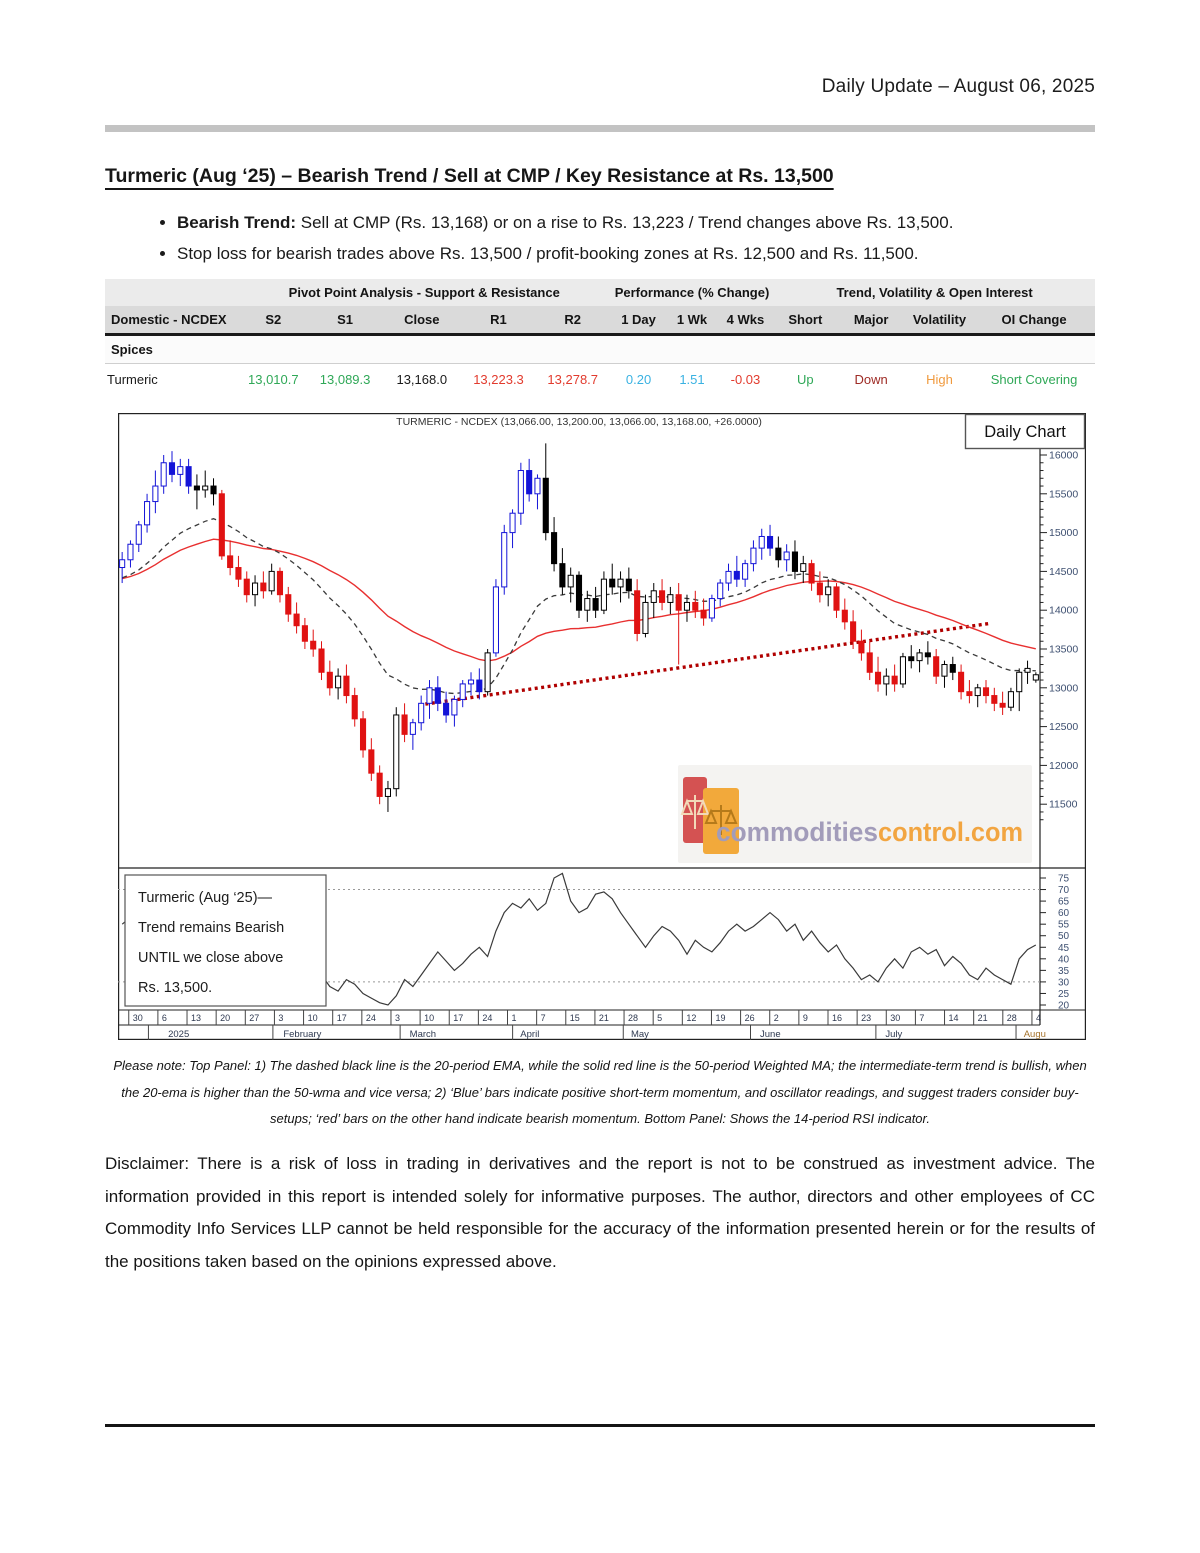  What do you see at coordinates (600, 128) in the screenshot?
I see `header-divider-bar` at bounding box center [600, 128].